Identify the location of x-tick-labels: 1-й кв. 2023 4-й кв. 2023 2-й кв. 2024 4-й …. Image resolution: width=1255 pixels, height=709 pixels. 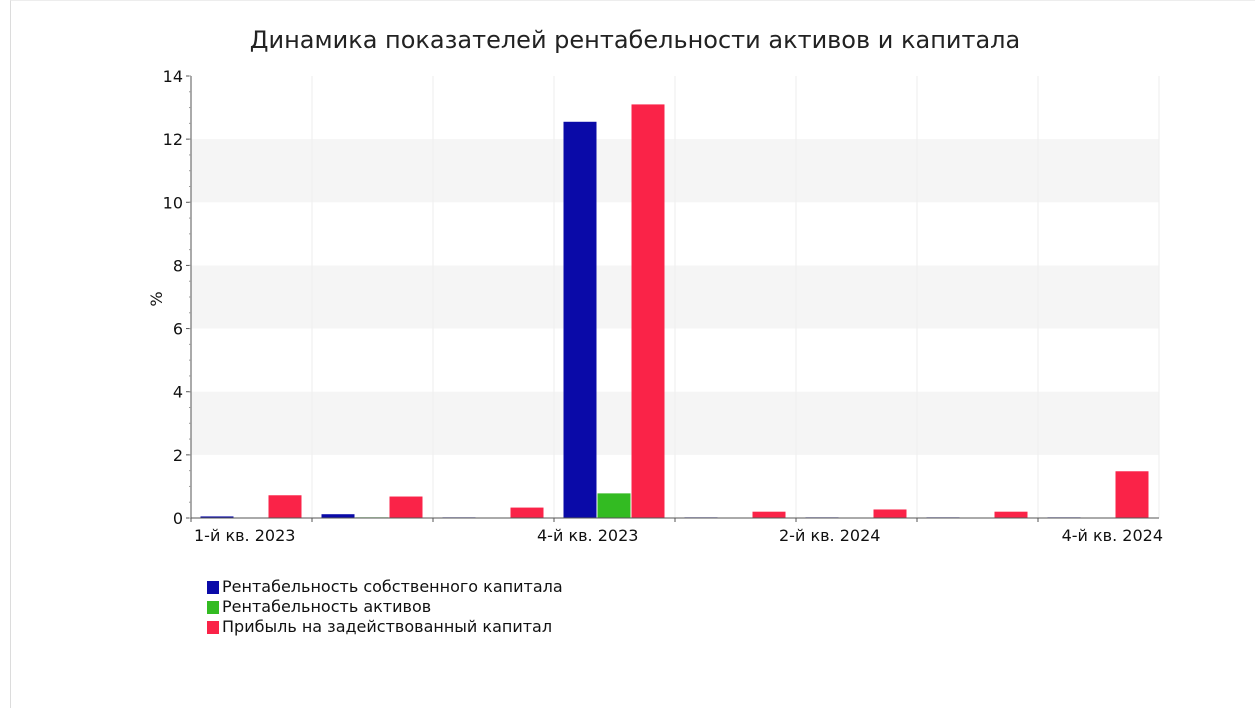
(678, 535).